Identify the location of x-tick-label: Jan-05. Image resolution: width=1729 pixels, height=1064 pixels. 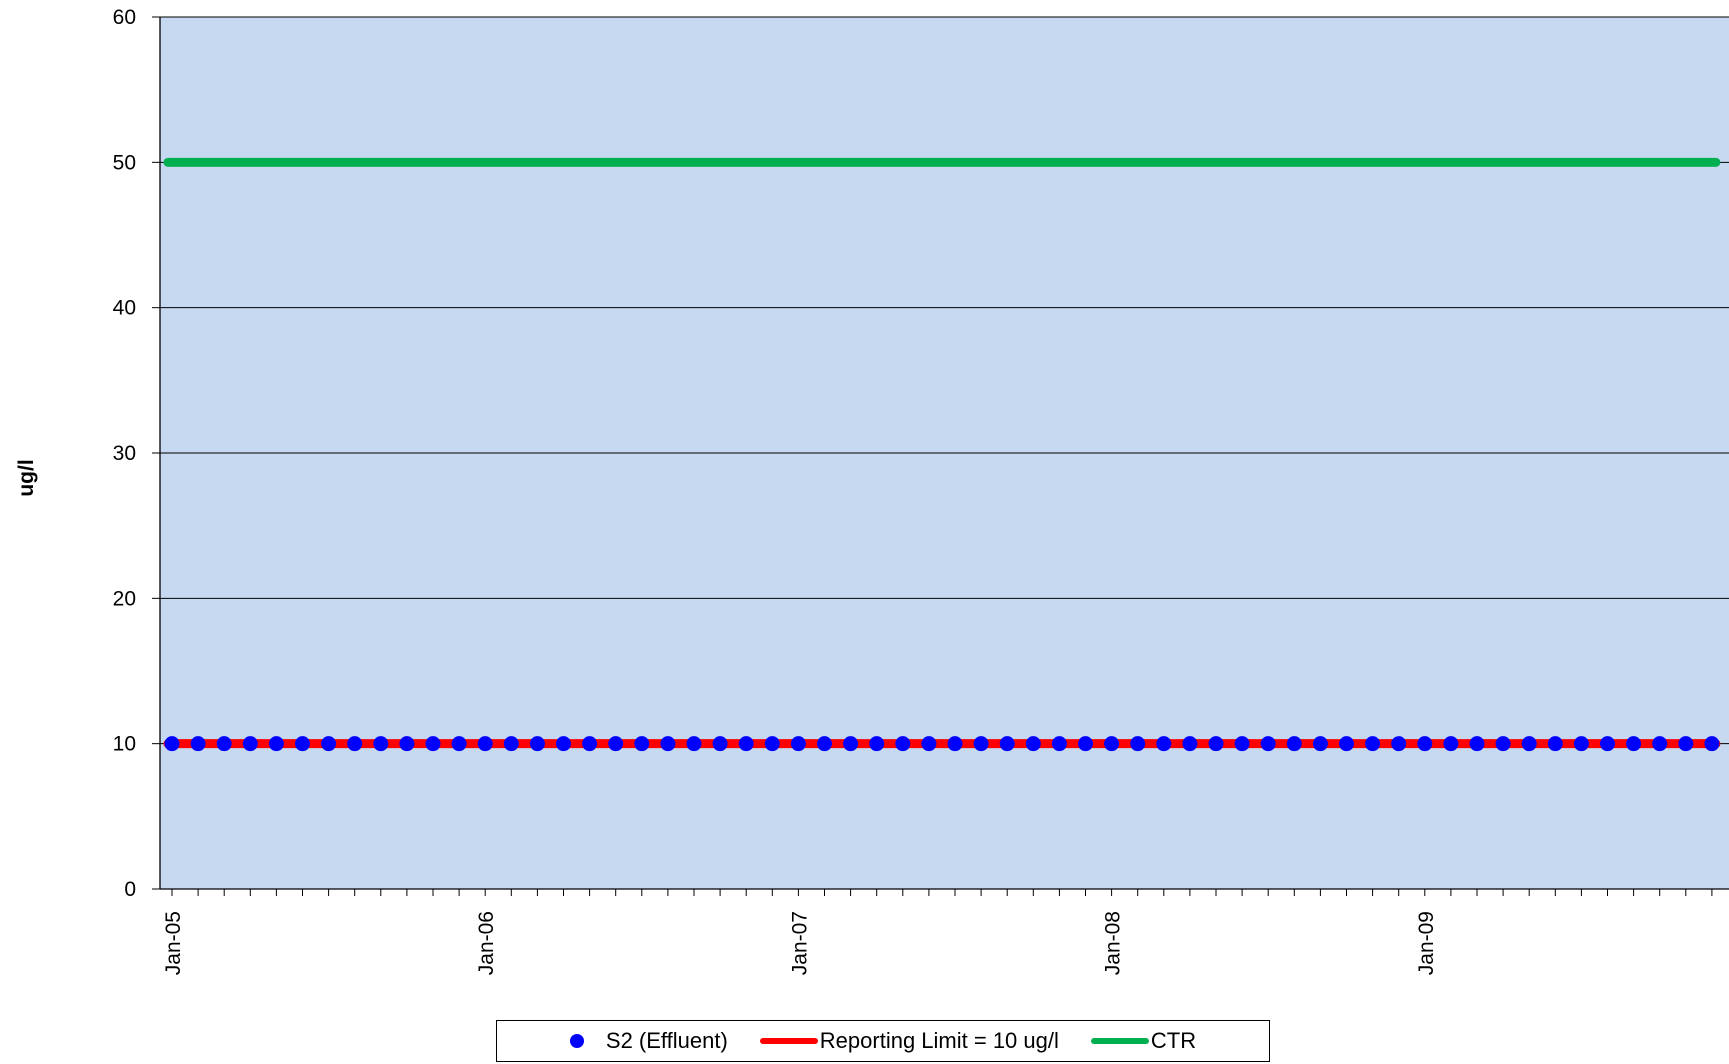
(173, 943).